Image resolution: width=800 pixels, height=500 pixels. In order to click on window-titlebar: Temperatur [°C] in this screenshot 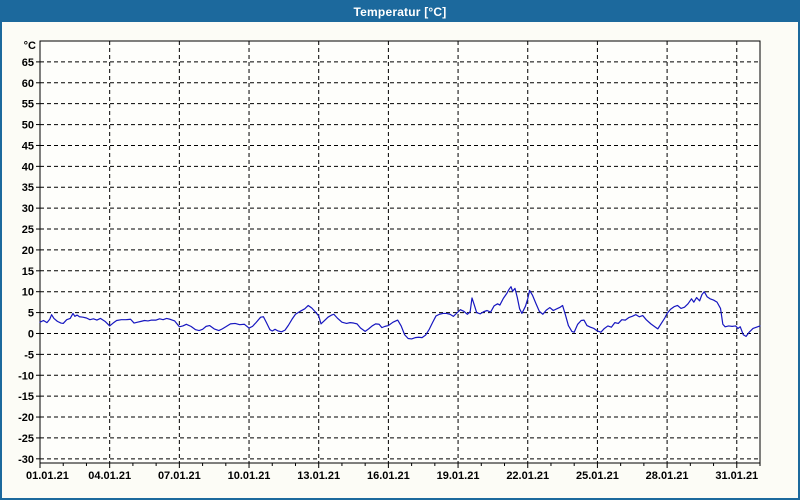, I will do `click(400, 12)`.